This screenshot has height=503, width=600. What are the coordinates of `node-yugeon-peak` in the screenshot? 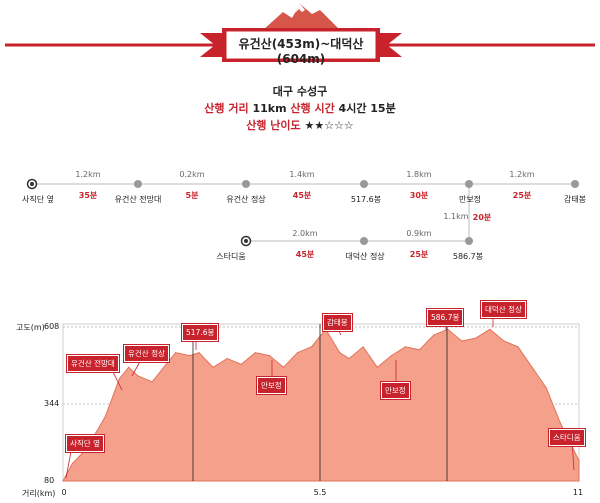 It's located at (246, 184).